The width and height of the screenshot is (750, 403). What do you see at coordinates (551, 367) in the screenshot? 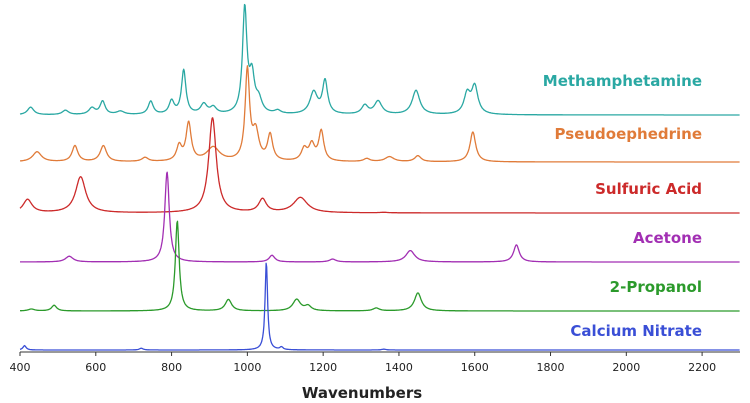
I see `x-tick-label: 1800` at bounding box center [551, 367].